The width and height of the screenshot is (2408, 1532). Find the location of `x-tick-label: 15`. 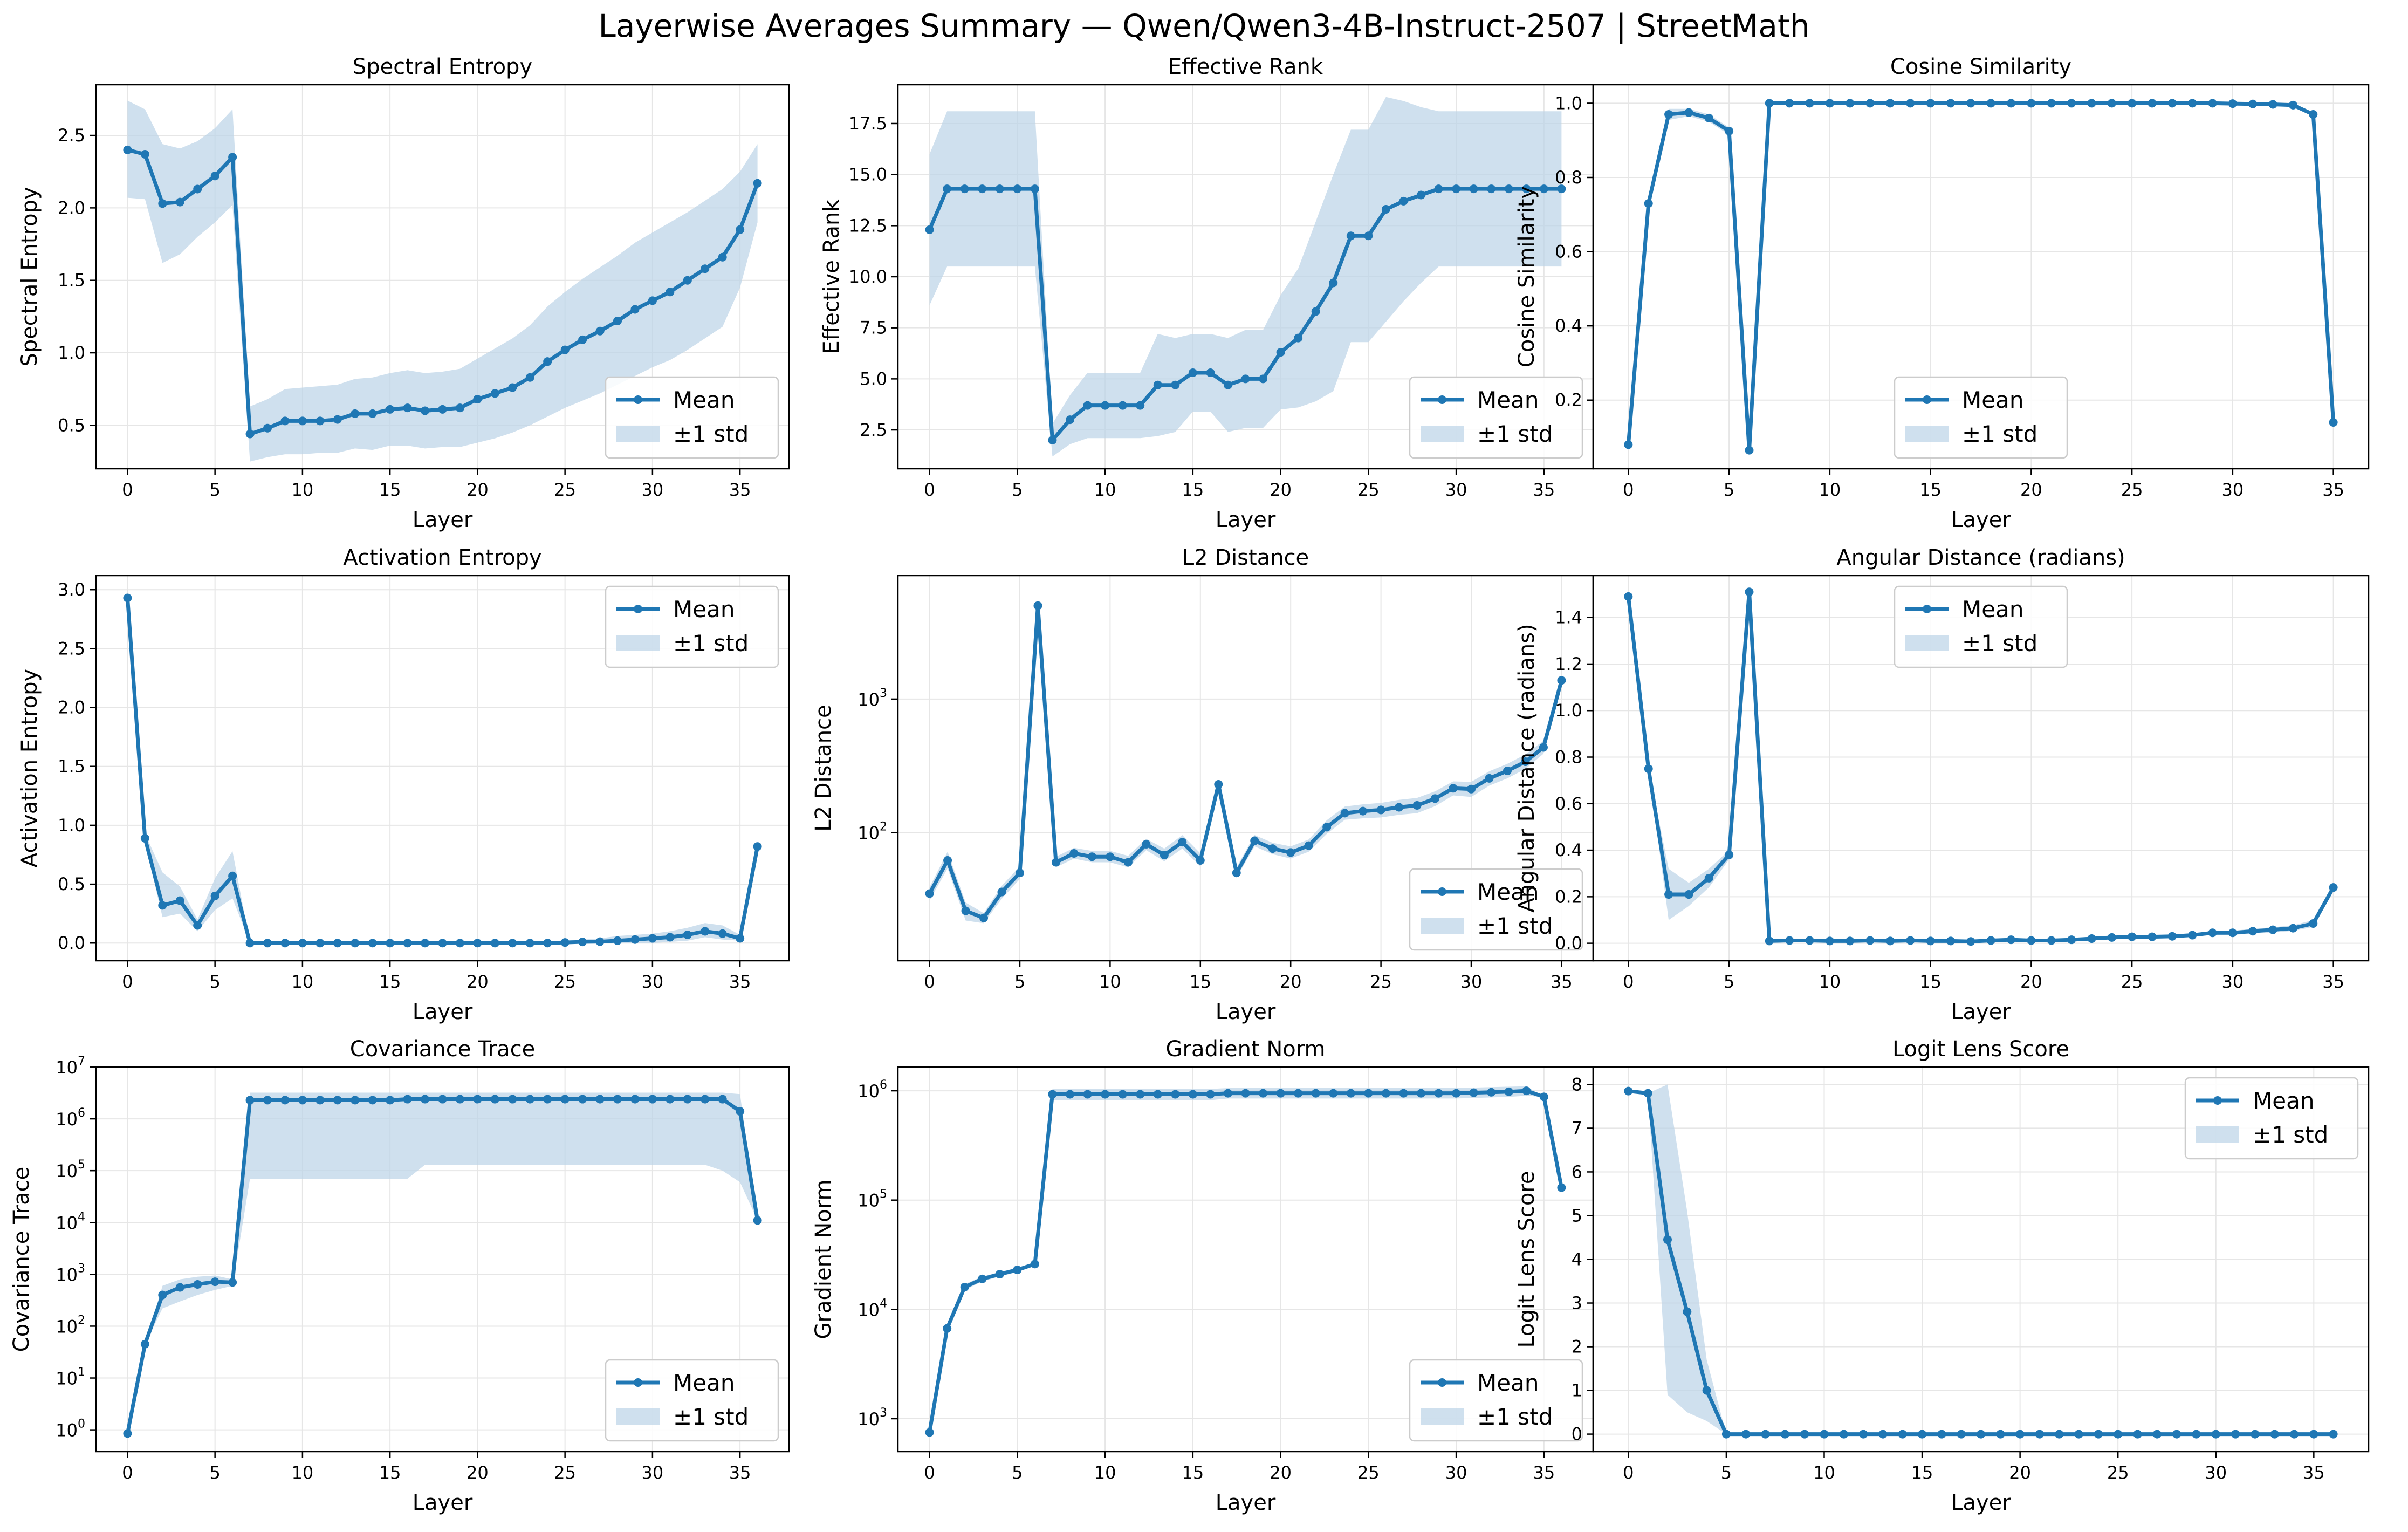

x-tick-label: 15 is located at coordinates (1200, 982).